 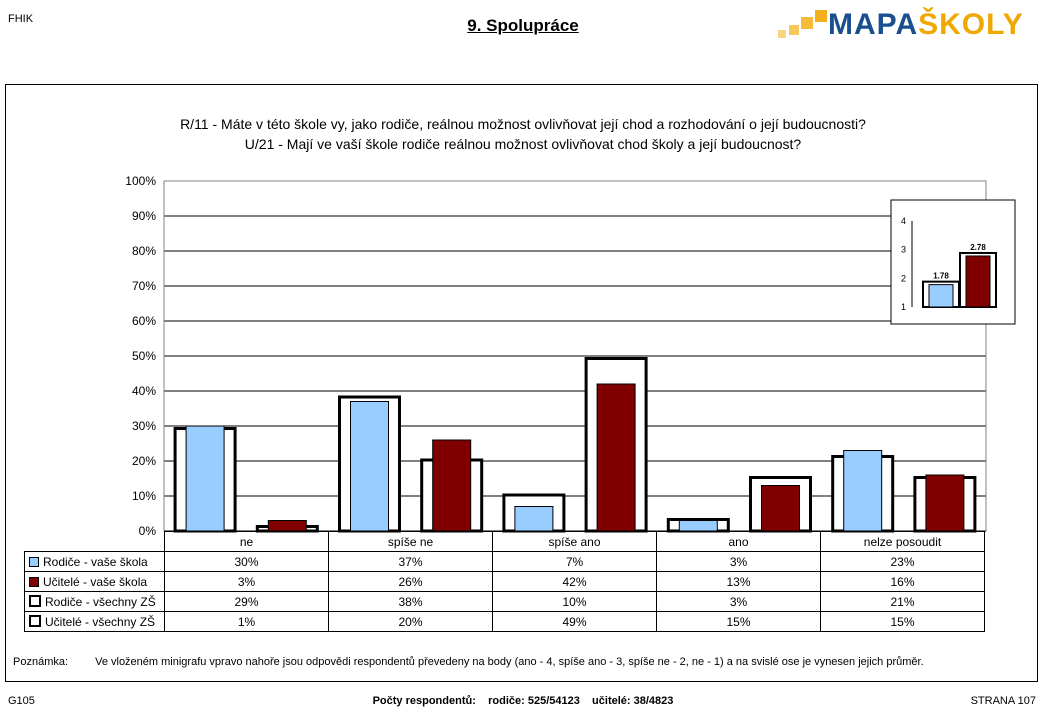 I want to click on table-row: Učitelé - vaše škola 3% 26% 42% 13% 16%, so click(x=504, y=581).